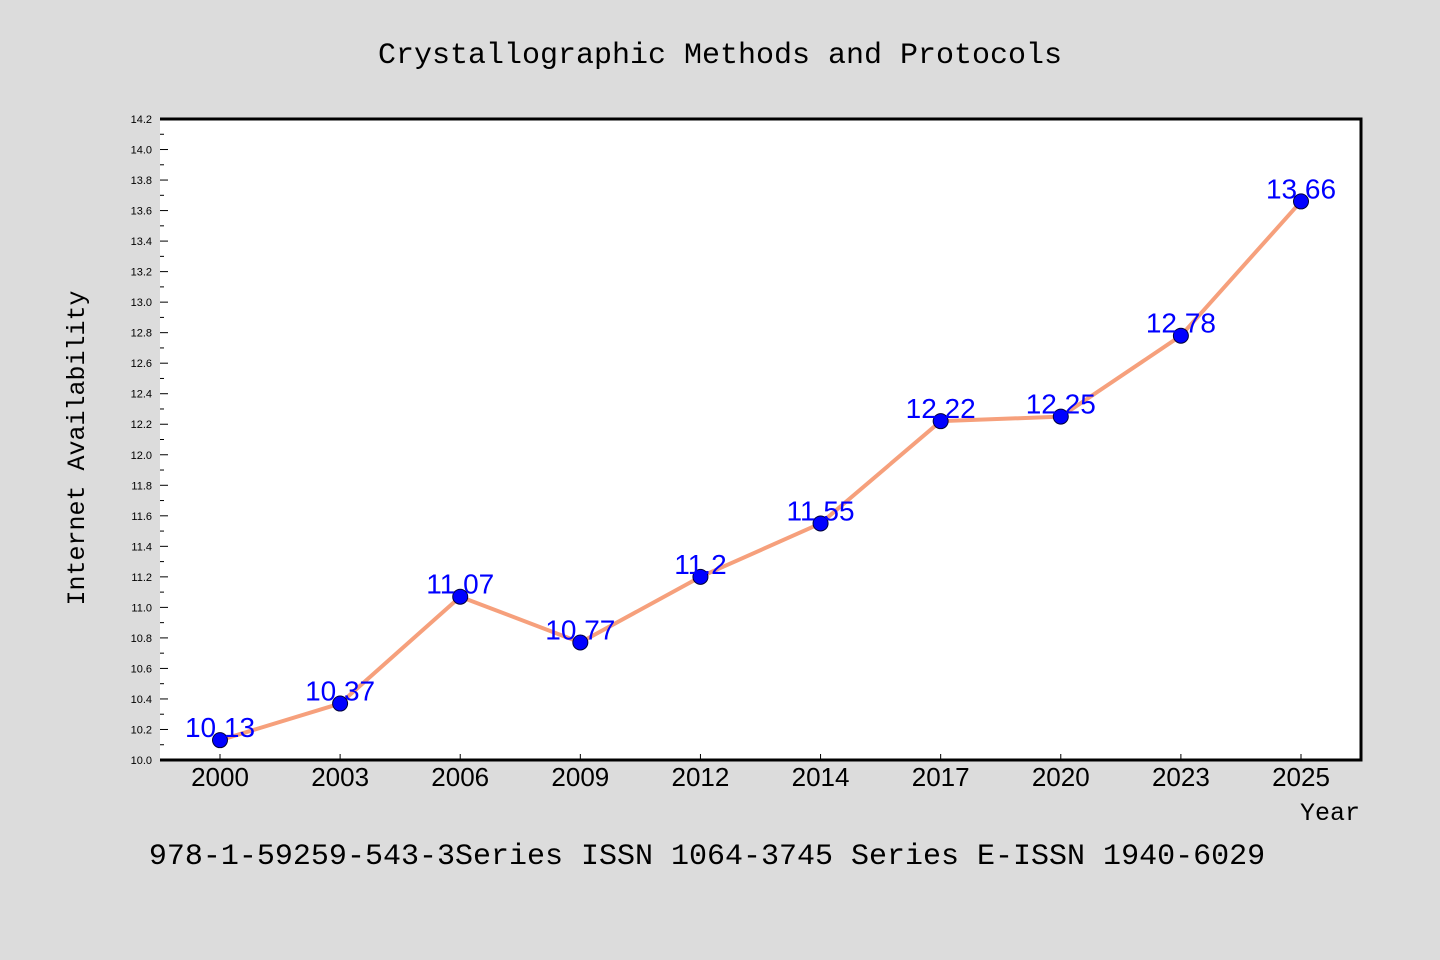 The image size is (1440, 960). What do you see at coordinates (141, 456) in the screenshot?
I see `y-tick-label: 12.0` at bounding box center [141, 456].